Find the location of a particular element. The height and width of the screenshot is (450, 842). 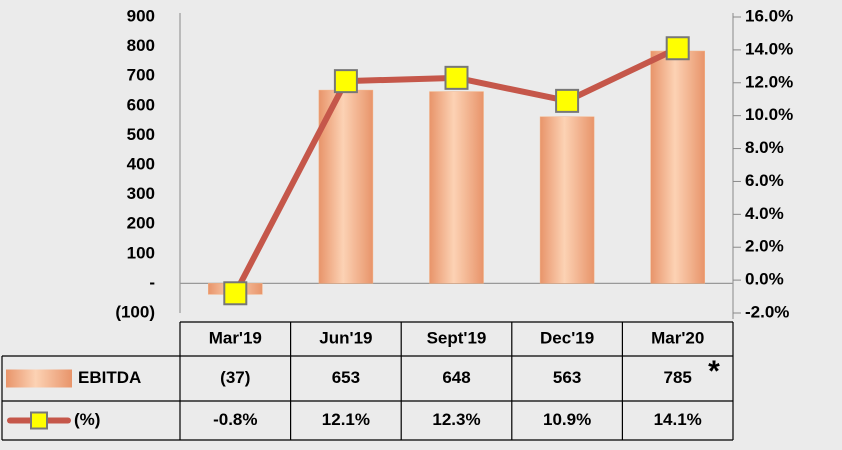

data-label: 14.1% is located at coordinates (678, 419).